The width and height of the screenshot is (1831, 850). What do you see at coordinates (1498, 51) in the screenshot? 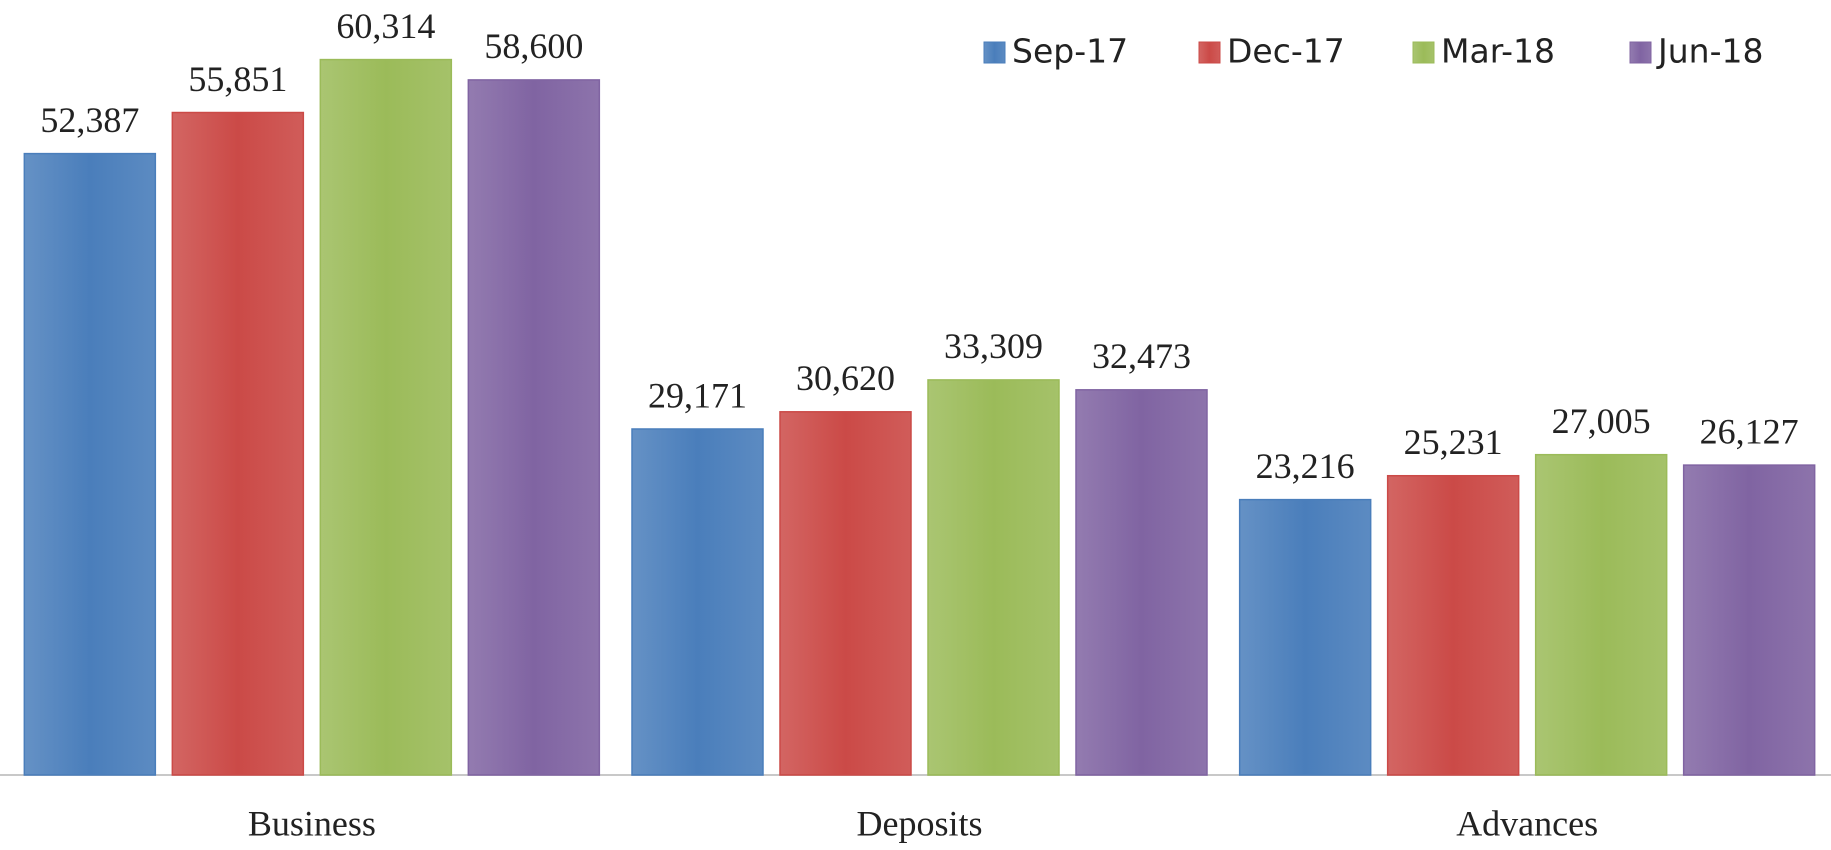
I see `legend-label: Mar-18` at bounding box center [1498, 51].